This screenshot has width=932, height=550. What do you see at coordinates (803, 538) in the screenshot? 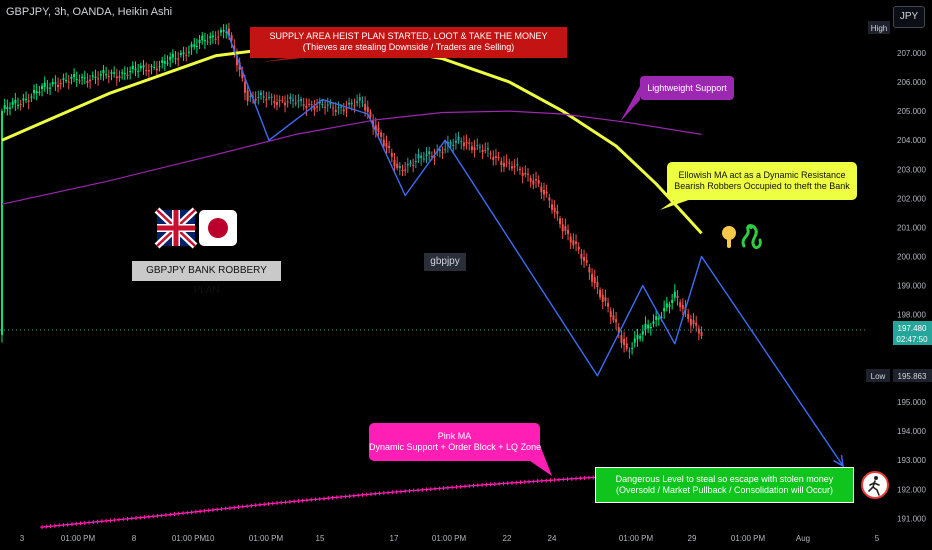
I see `time-tick-label: Aug` at bounding box center [803, 538].